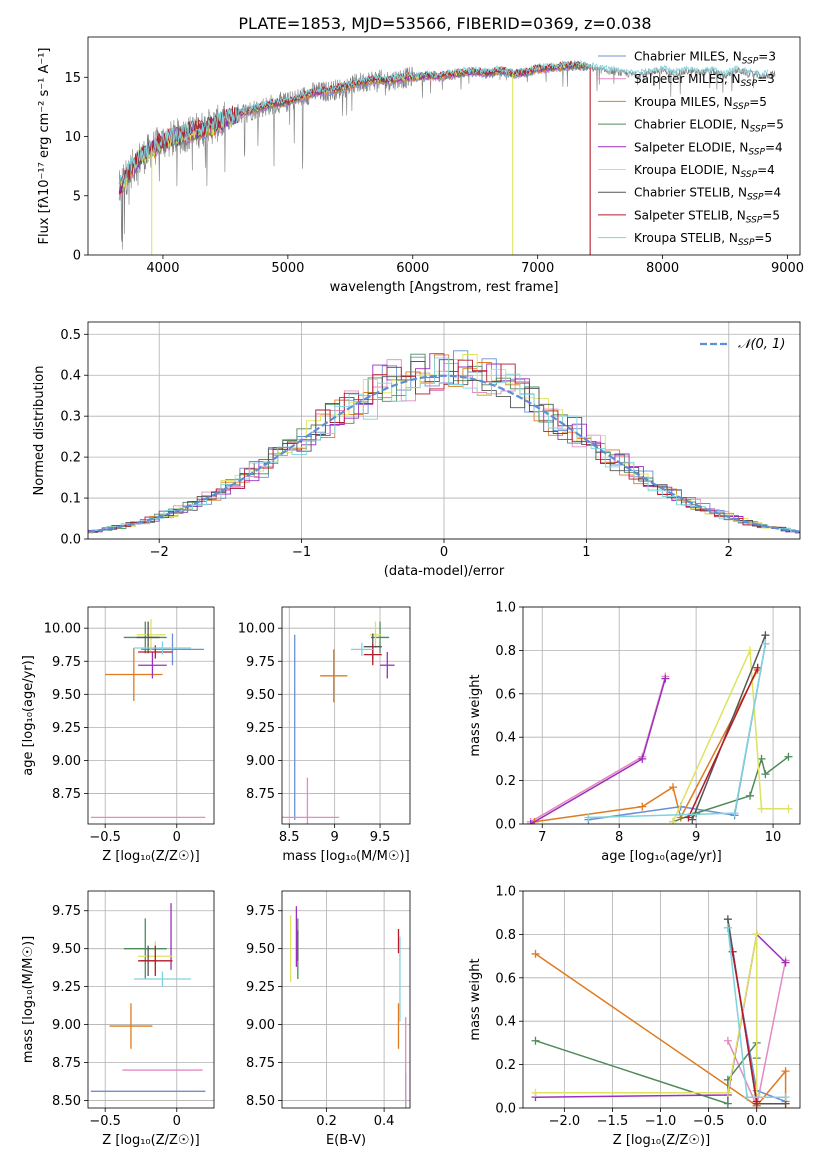 Image resolution: width=819 pixels, height=1170 pixels. What do you see at coordinates (412, 268) in the screenshot?
I see `x-tick-label: 6000` at bounding box center [412, 268].